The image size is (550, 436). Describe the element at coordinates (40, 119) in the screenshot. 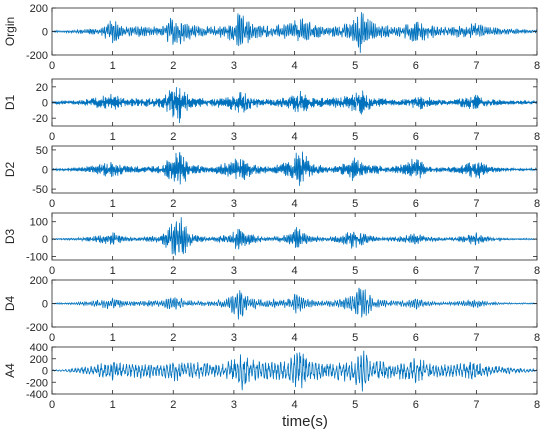

I see `y-tick-label: -20` at that location.